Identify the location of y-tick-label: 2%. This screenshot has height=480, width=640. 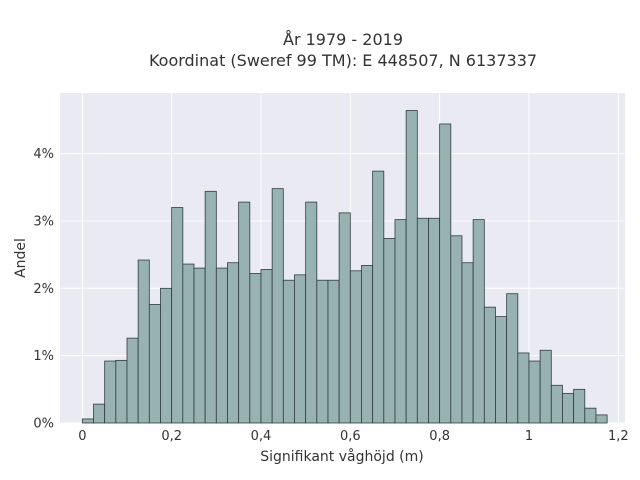
(43, 289).